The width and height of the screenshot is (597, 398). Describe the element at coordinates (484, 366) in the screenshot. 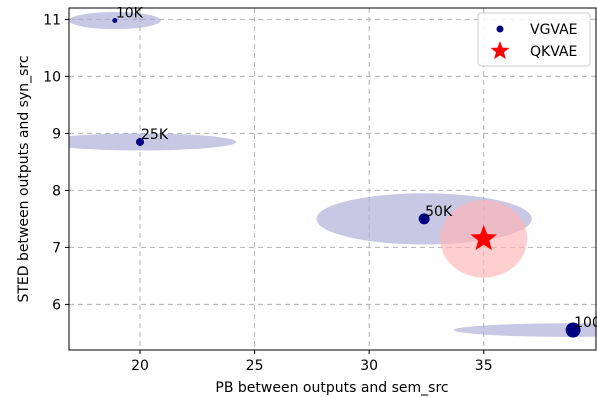

I see `x-tick-label: 35` at that location.